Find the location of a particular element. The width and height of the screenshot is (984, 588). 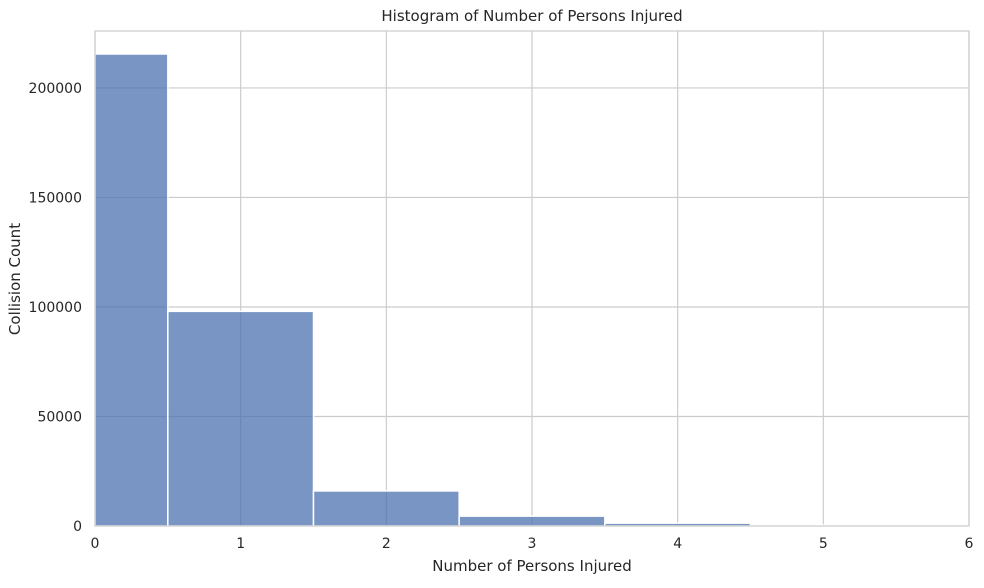

x-tick-labels: 0 1 2 3 4 5 6 is located at coordinates (532, 544).